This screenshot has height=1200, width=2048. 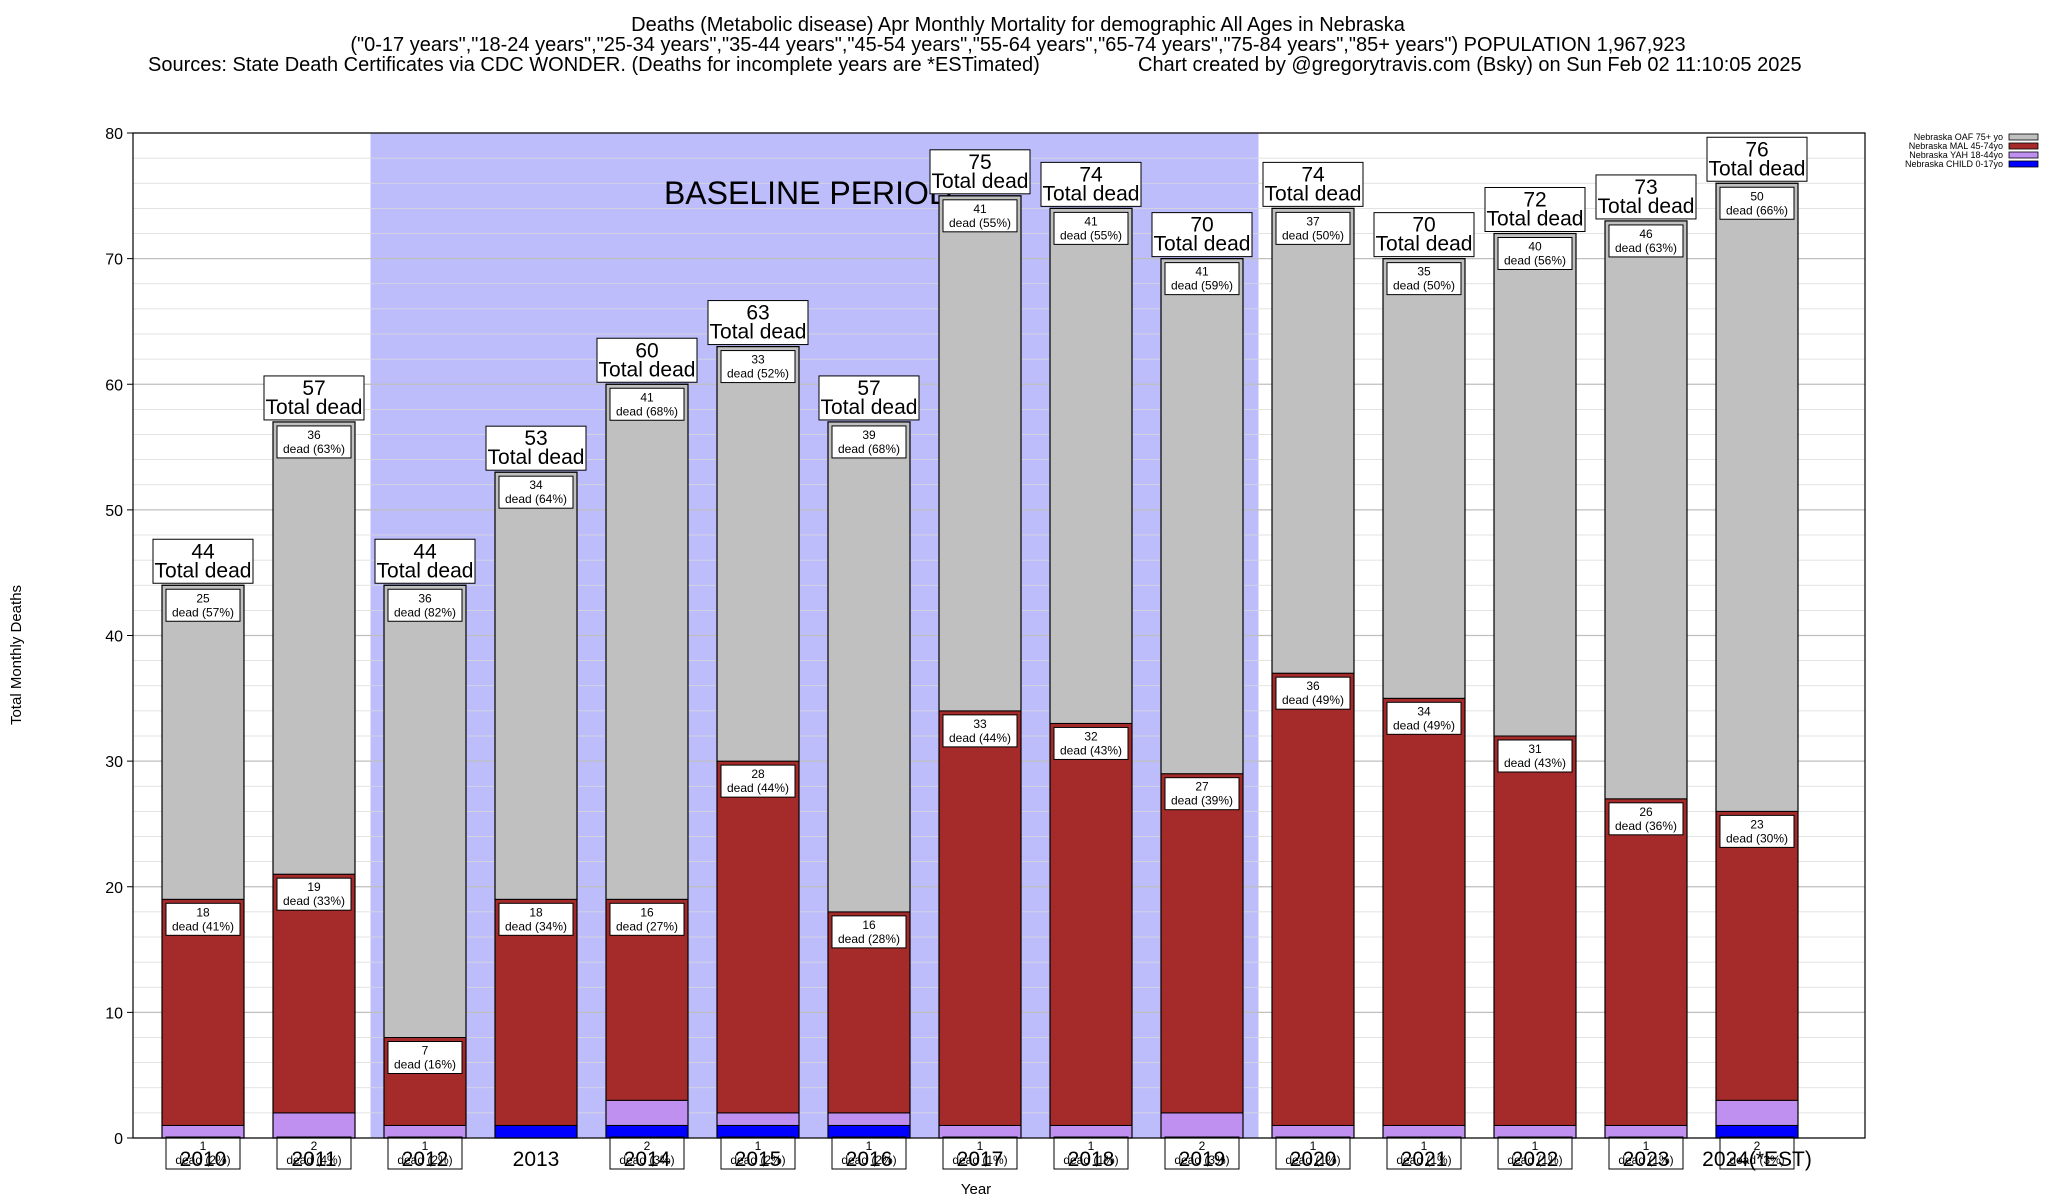 What do you see at coordinates (869, 435) in the screenshot?
I see `segment-label-count: 39` at bounding box center [869, 435].